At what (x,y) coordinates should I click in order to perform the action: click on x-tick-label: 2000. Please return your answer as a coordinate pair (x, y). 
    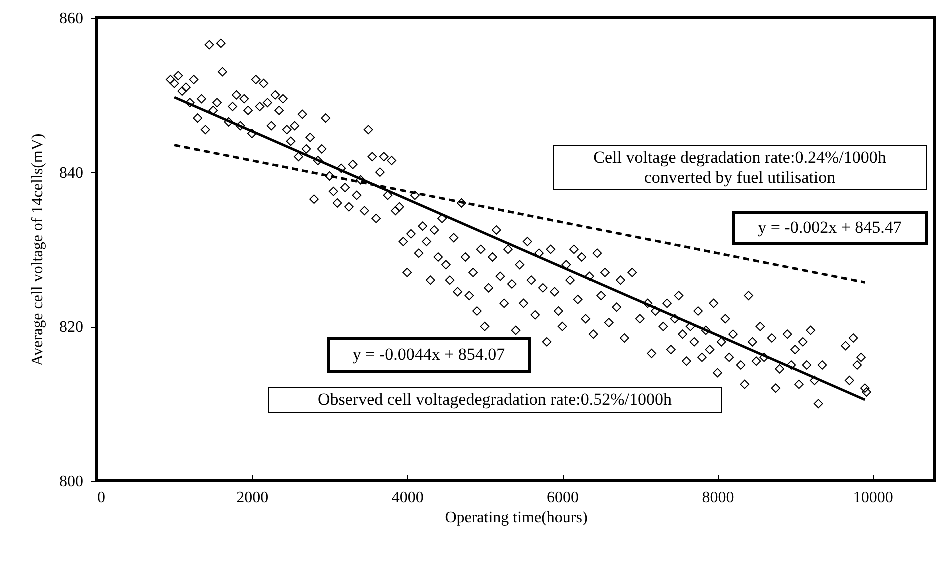
    Looking at the image, I should click on (252, 498).